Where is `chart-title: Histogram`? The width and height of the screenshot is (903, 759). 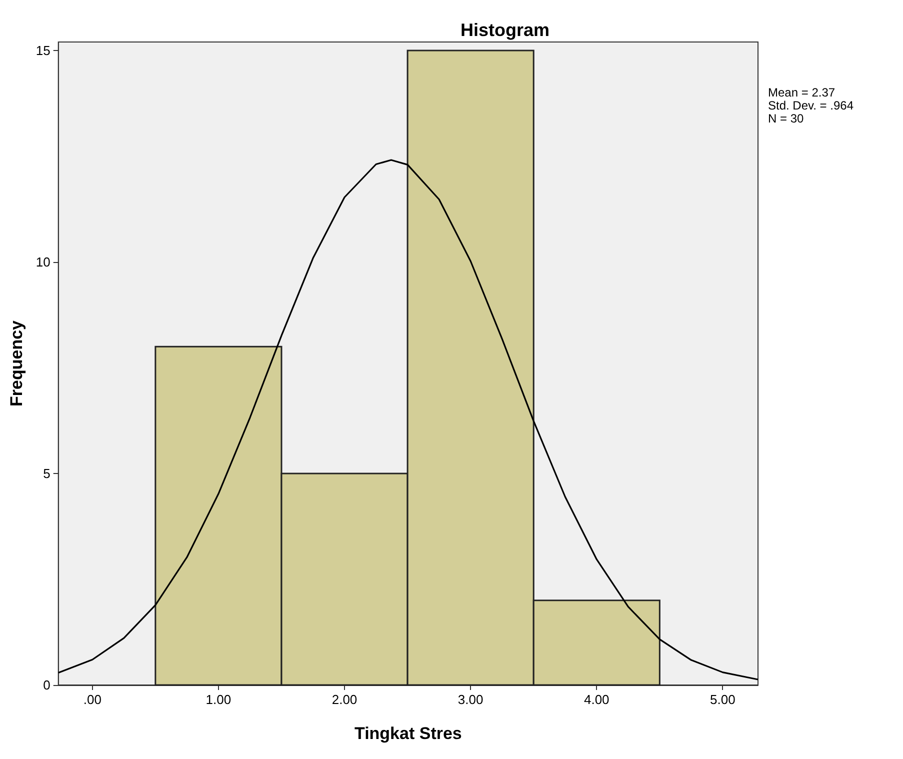 chart-title: Histogram is located at coordinates (505, 30).